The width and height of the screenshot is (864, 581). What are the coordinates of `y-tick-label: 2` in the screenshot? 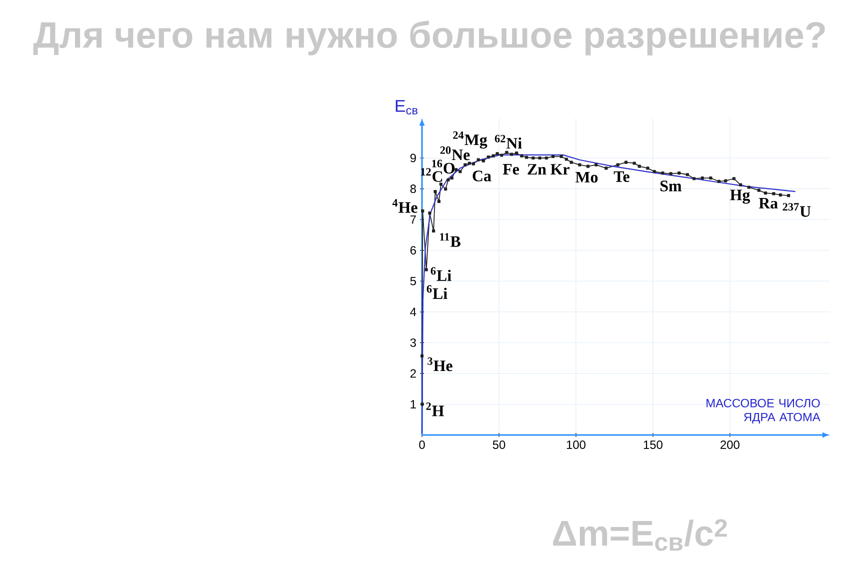 It's located at (413, 373).